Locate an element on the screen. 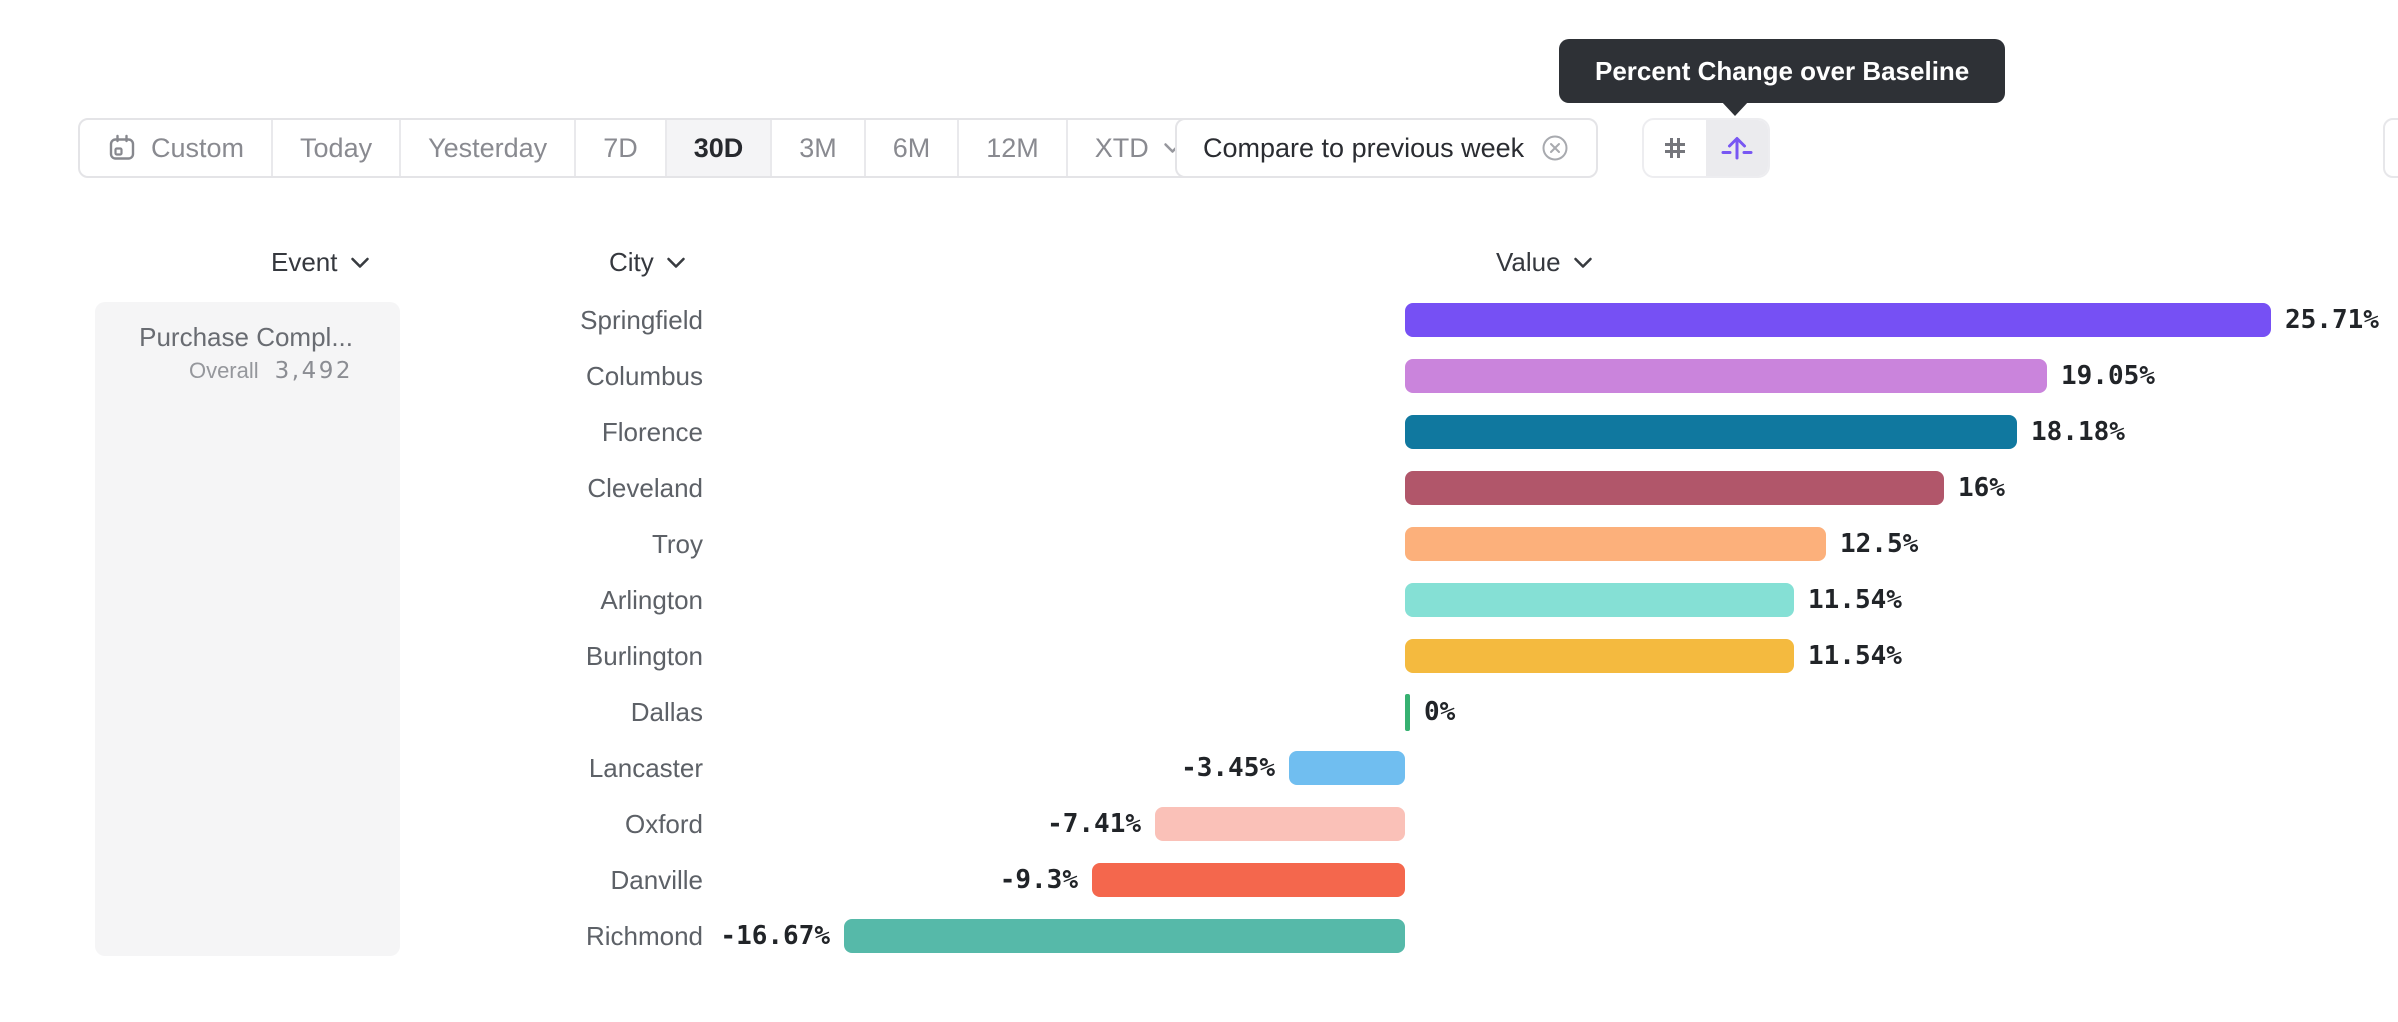 The image size is (2398, 1022). date-range-label: 30D is located at coordinates (718, 147).